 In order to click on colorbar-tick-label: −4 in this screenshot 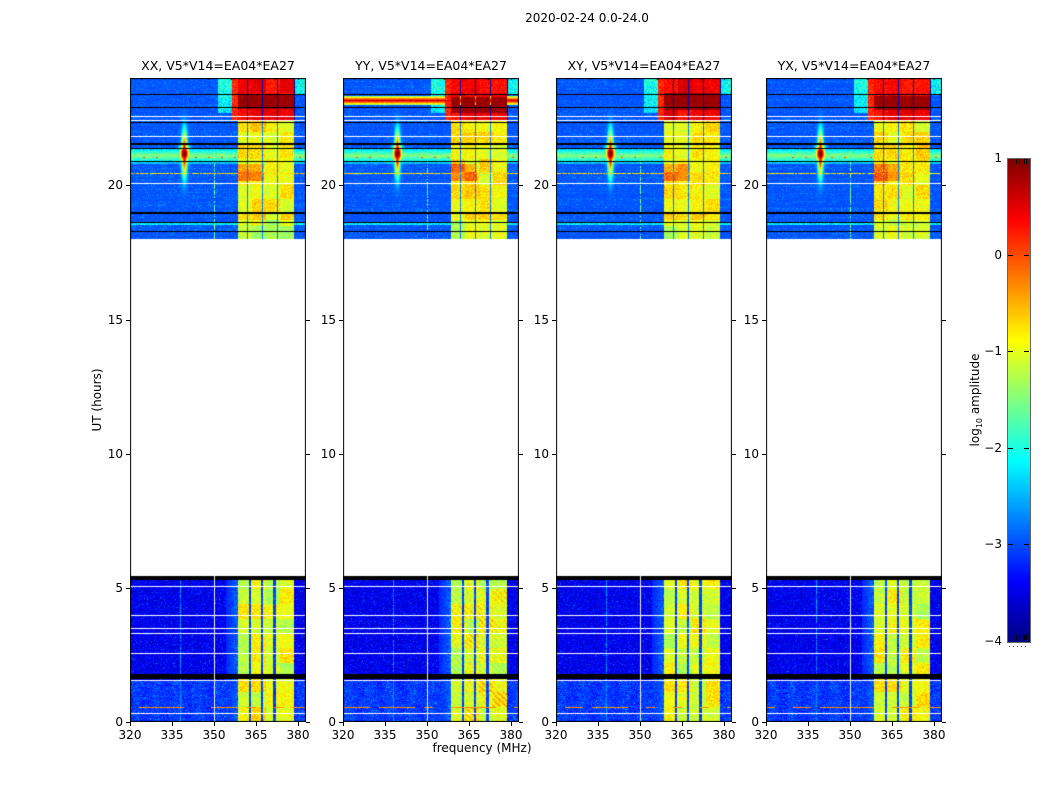, I will do `click(993, 641)`.